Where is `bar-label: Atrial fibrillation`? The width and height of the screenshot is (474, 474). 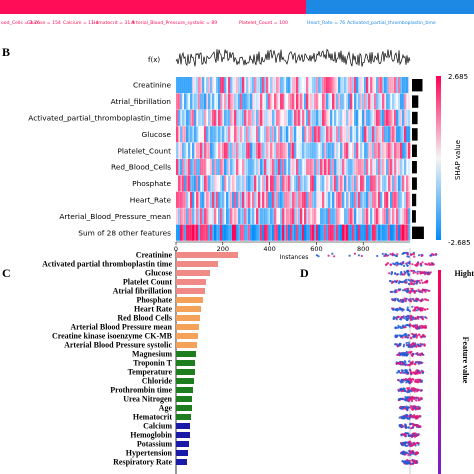 bar-label: Atrial fibrillation is located at coordinates (143, 291).